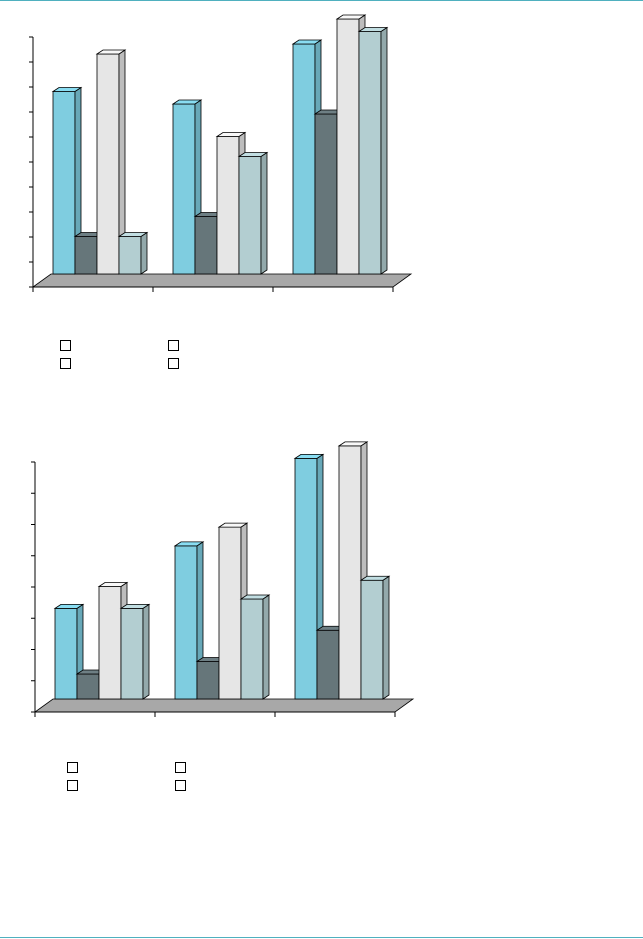 The image size is (643, 939). I want to click on bottom-rule, so click(321, 937).